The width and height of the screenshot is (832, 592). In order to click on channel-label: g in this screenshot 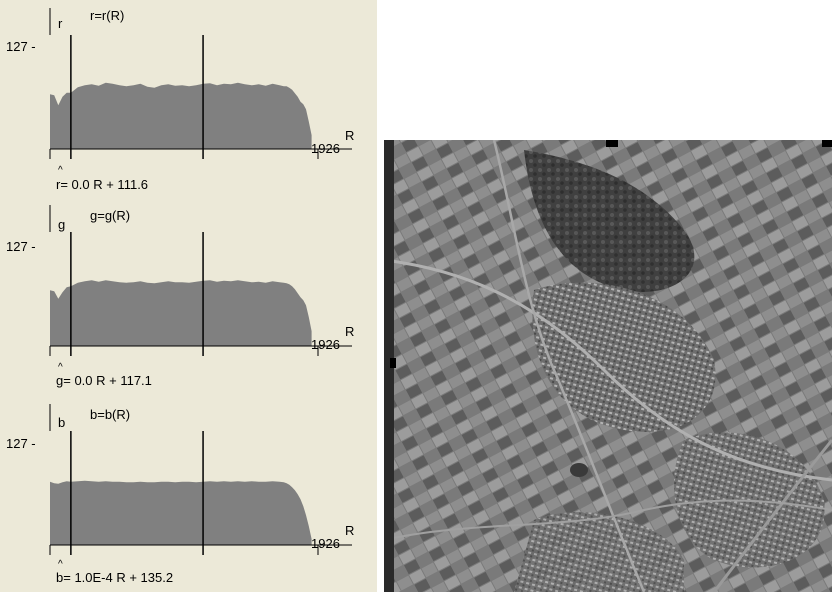, I will do `click(62, 224)`.